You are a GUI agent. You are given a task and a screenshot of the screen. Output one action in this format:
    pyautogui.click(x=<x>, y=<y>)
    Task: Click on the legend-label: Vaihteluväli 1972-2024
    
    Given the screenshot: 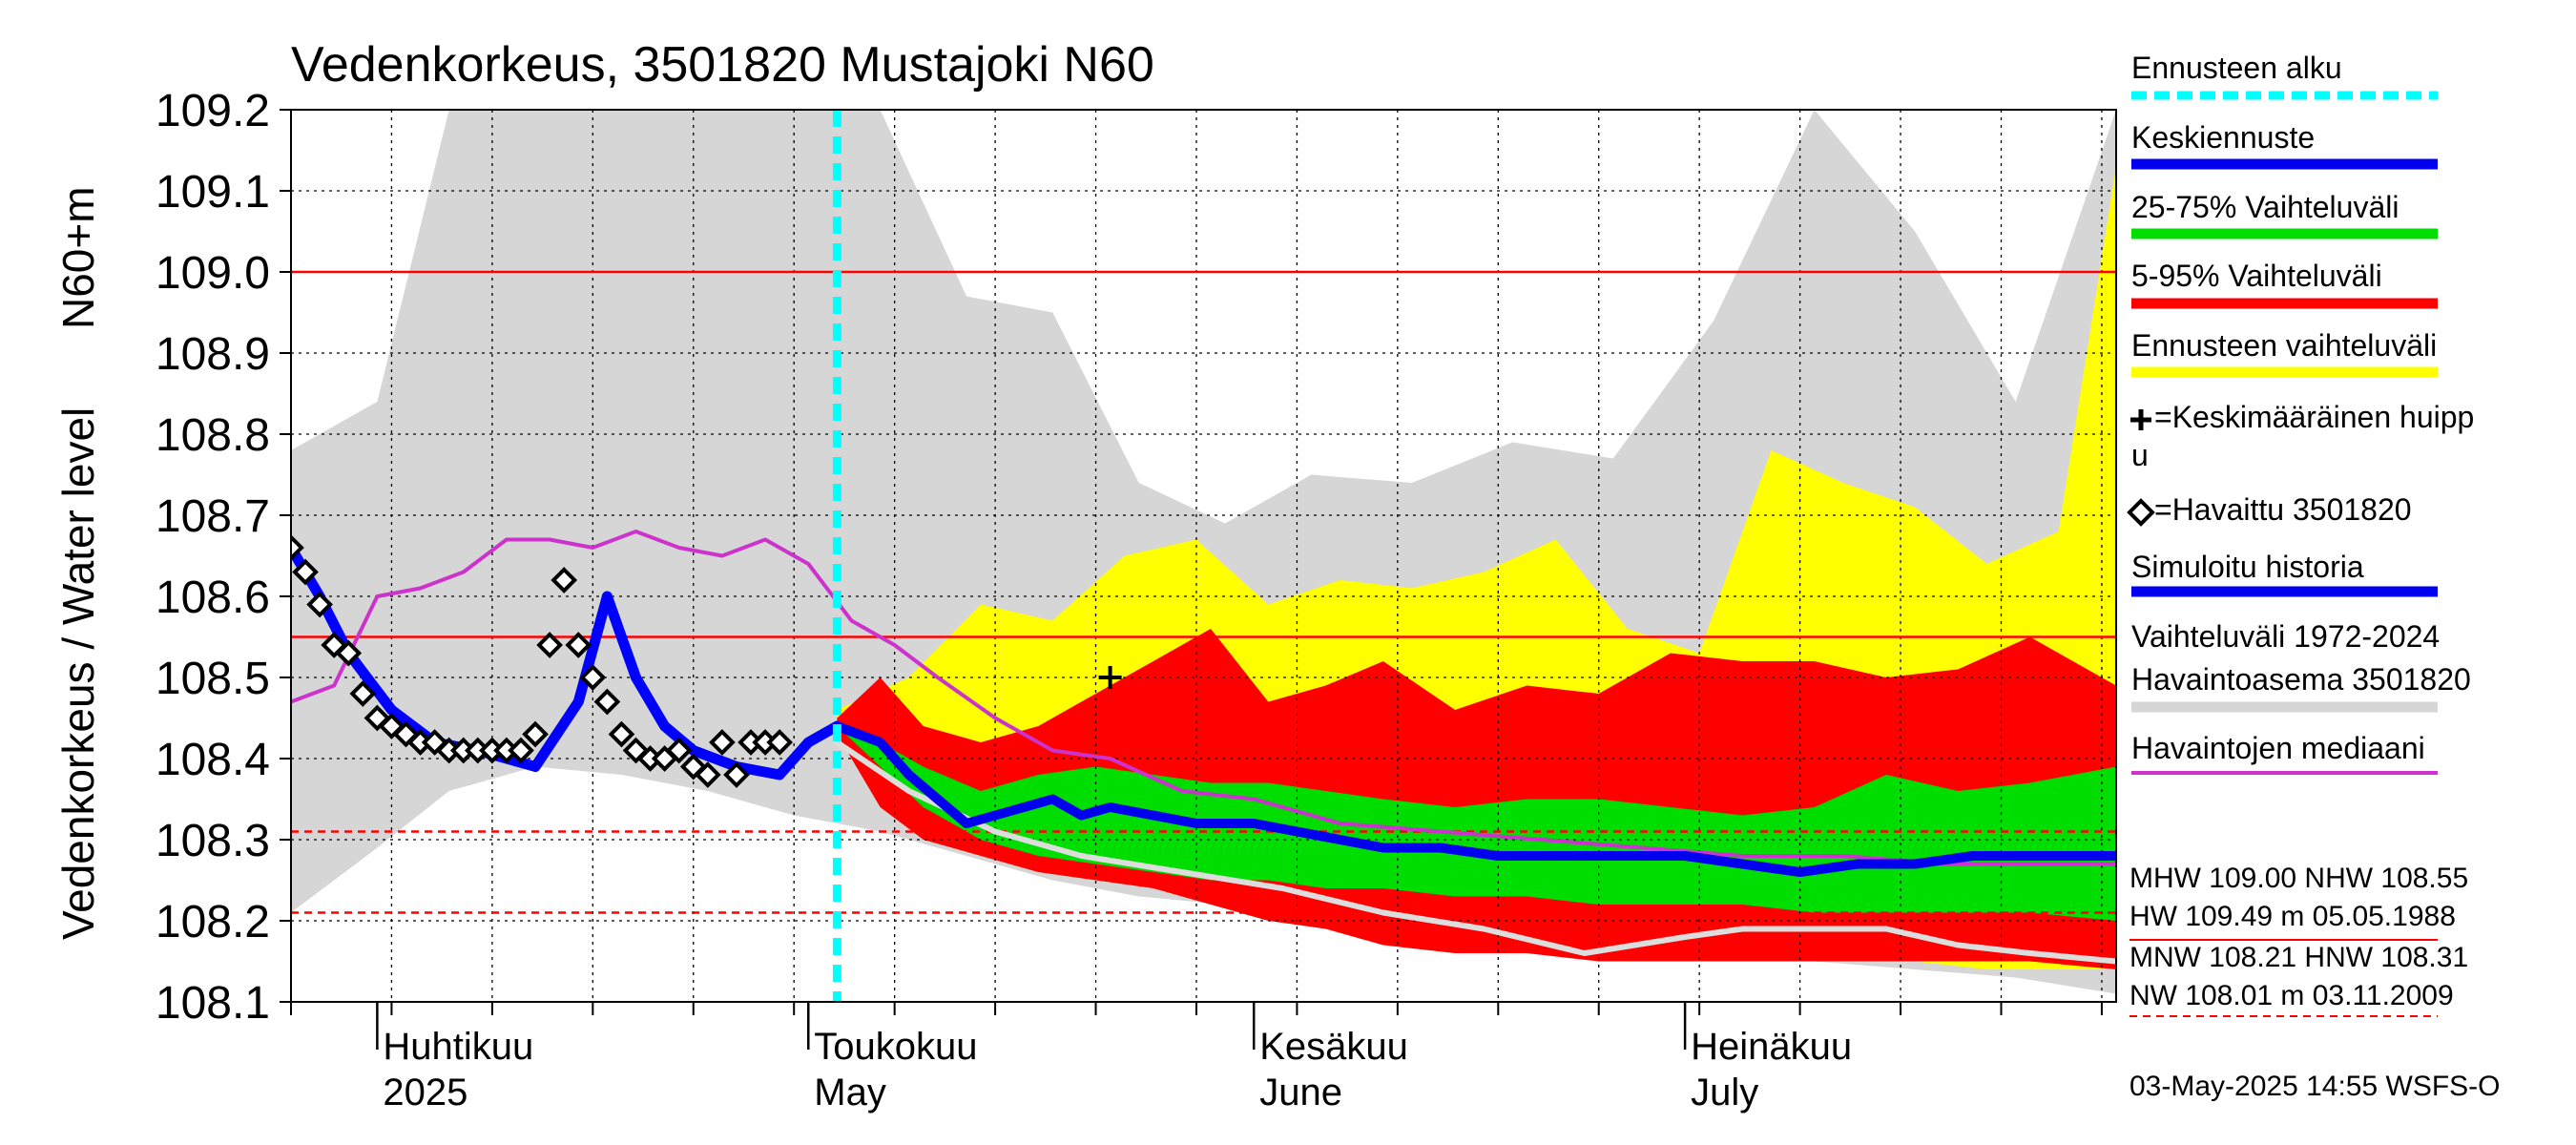 What is the action you would take?
    pyautogui.click(x=2285, y=637)
    